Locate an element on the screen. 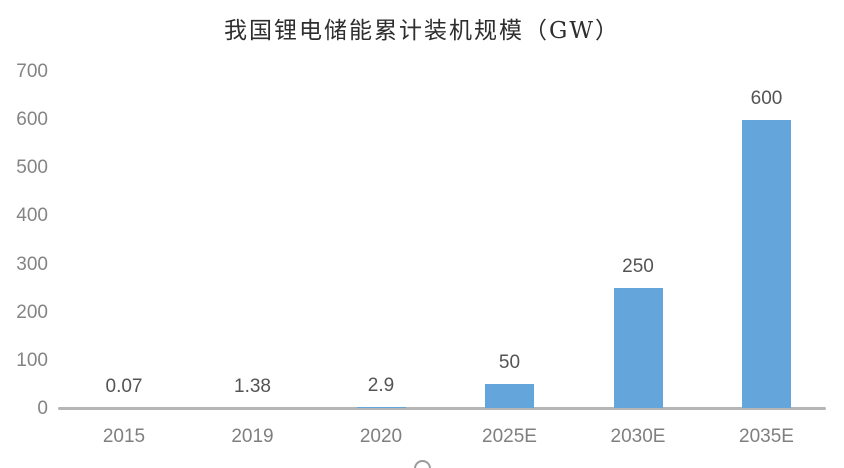 The width and height of the screenshot is (844, 468). y-tick-label: 700 is located at coordinates (32, 71).